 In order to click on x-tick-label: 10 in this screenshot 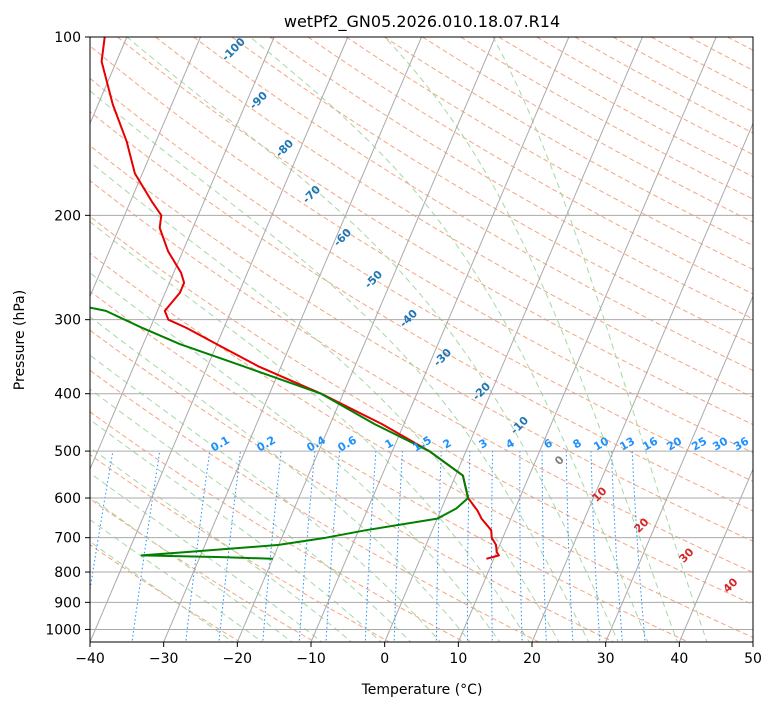, I will do `click(458, 659)`.